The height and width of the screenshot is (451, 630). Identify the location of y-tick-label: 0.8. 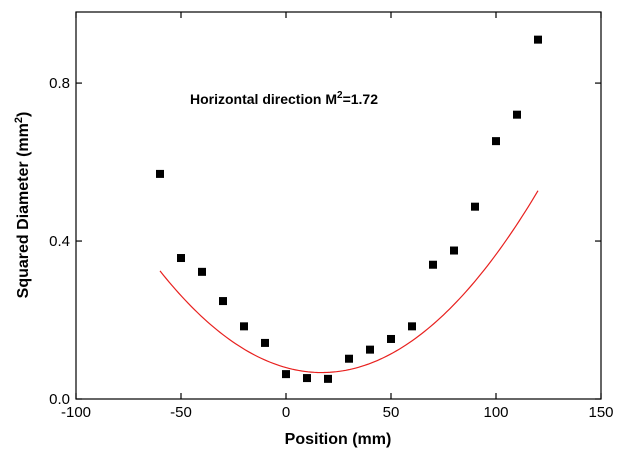
(59, 83).